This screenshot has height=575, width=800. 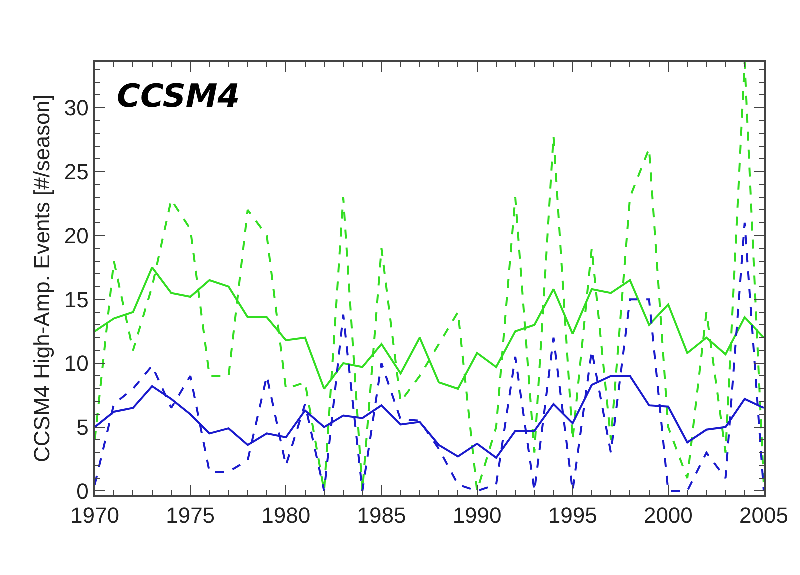 What do you see at coordinates (178, 96) in the screenshot?
I see `annotation: CCSM4` at bounding box center [178, 96].